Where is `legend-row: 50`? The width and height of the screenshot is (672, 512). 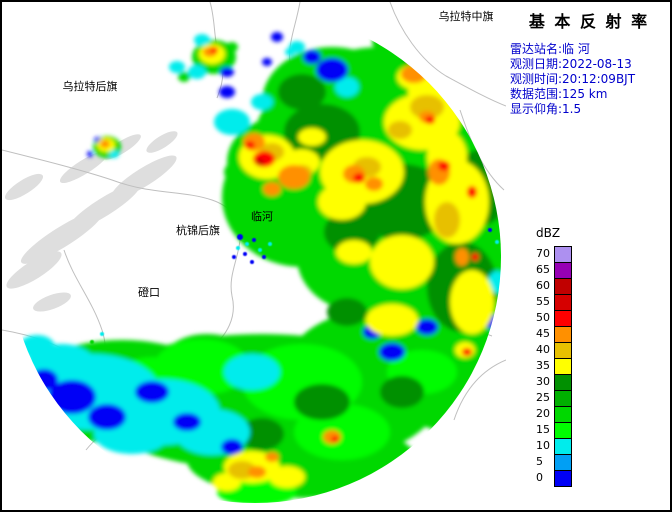 legend-row: 50 is located at coordinates (554, 318).